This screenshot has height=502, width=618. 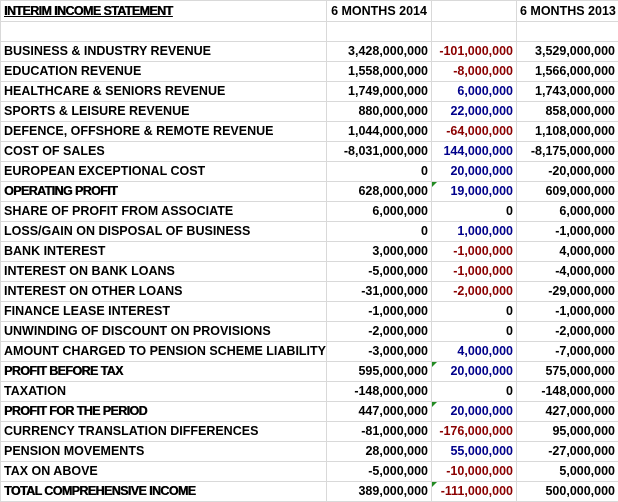 I want to click on value-variance: -111,000,000, so click(x=474, y=491).